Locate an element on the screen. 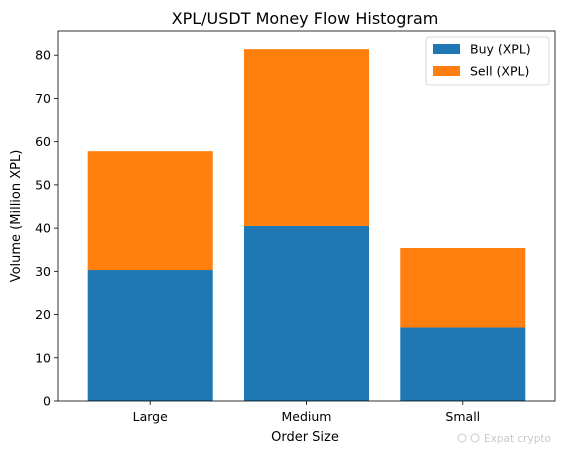  y-tick-label: 70 is located at coordinates (43, 98).